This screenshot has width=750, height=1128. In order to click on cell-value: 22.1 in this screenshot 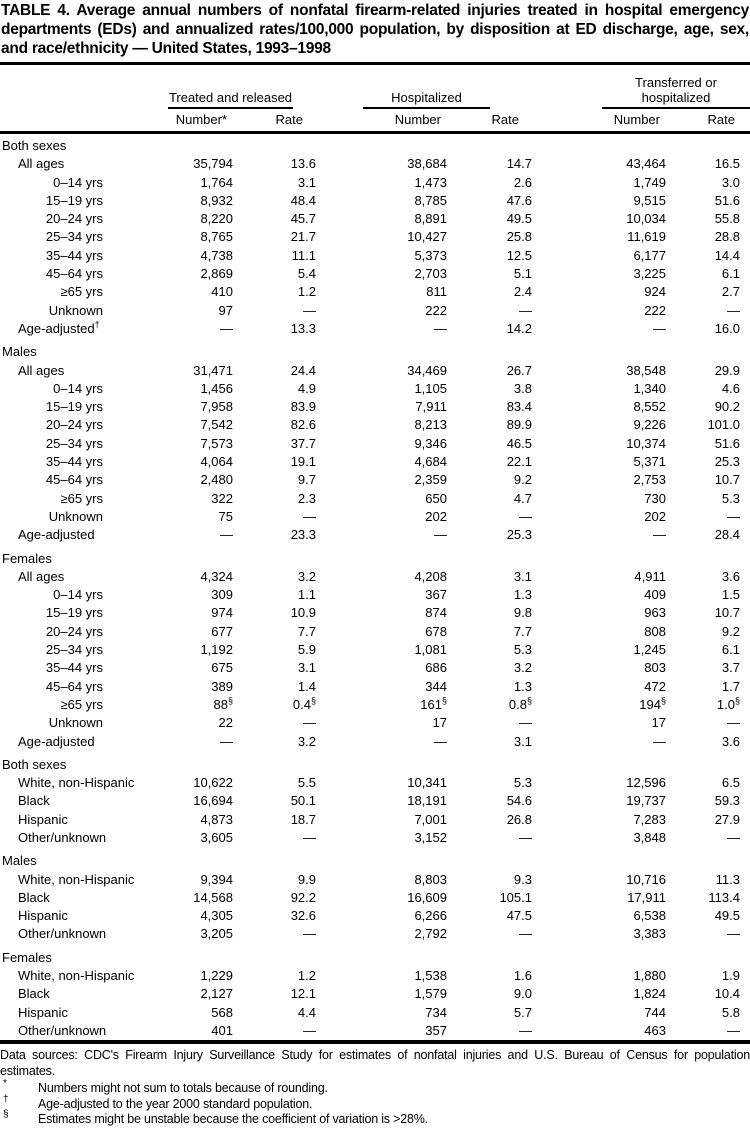, I will do `click(519, 462)`.